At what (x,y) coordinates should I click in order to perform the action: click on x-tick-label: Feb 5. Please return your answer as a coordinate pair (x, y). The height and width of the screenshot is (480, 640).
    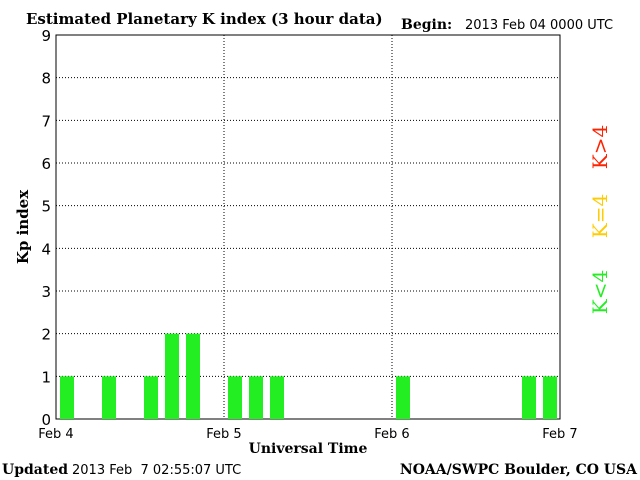
    Looking at the image, I should click on (223, 434).